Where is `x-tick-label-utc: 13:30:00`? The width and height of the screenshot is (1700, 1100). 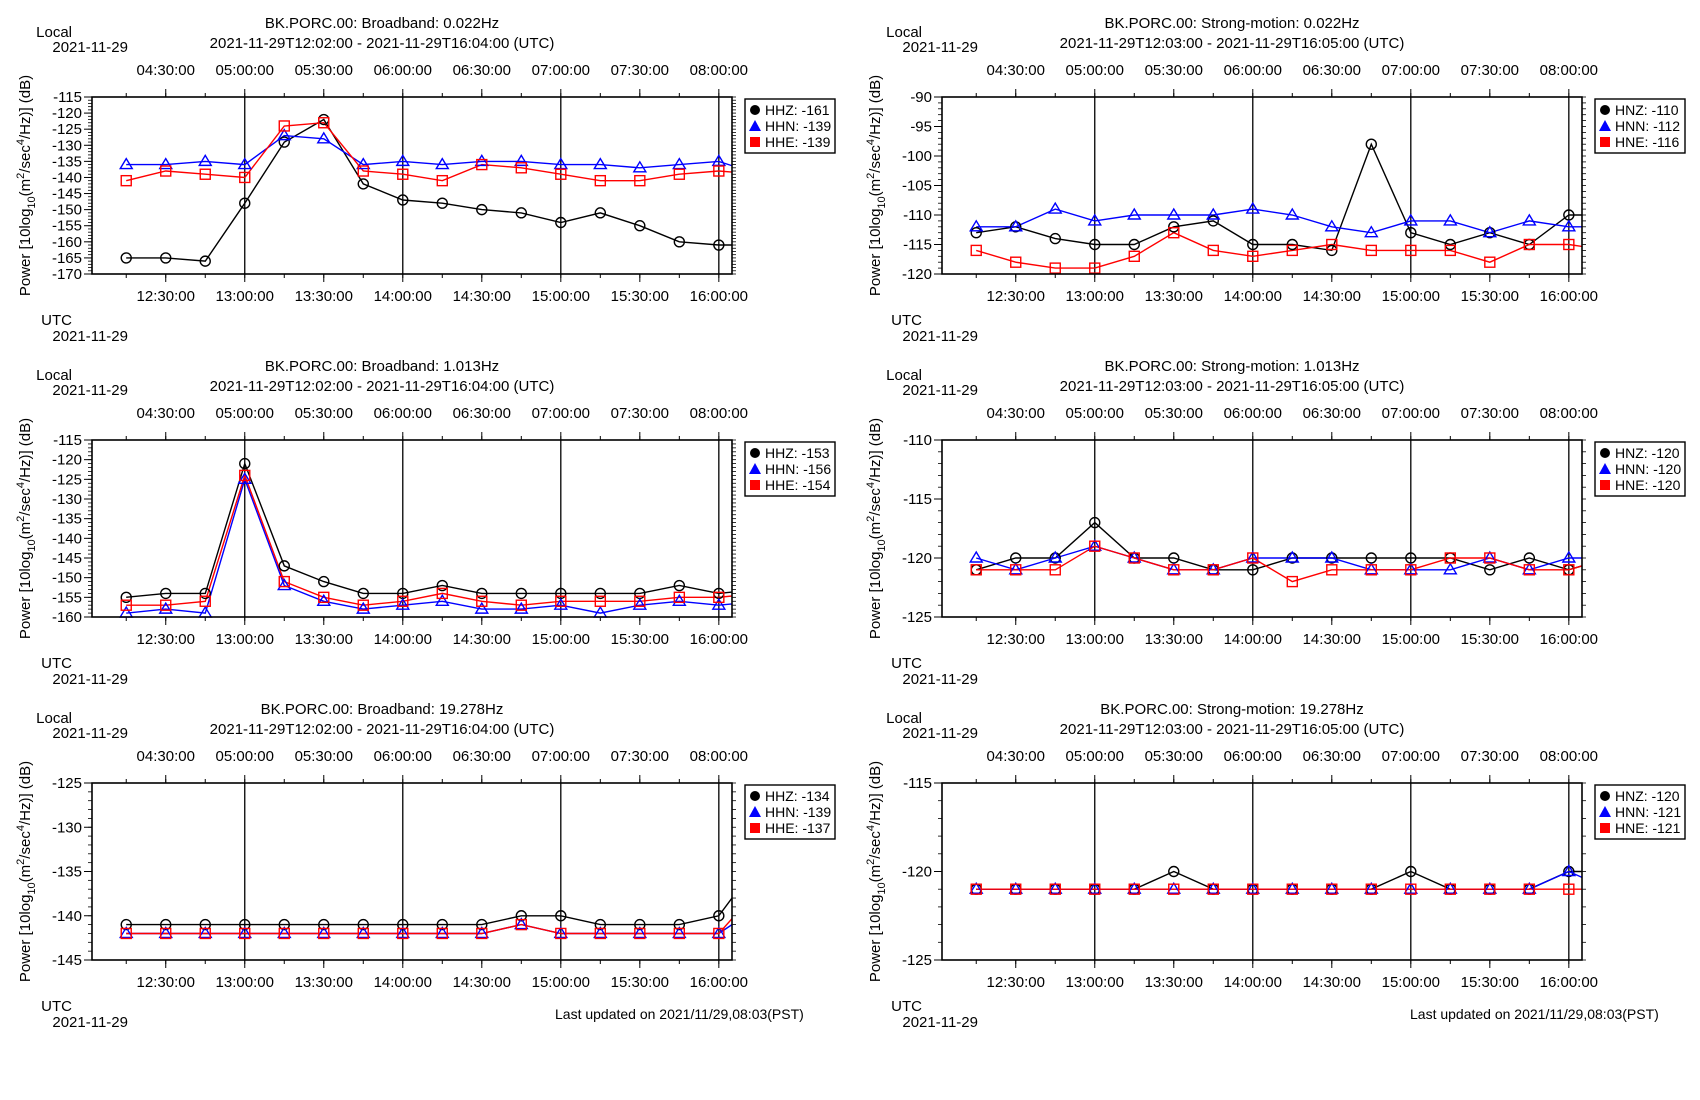 x-tick-label-utc: 13:30:00 is located at coordinates (1174, 639).